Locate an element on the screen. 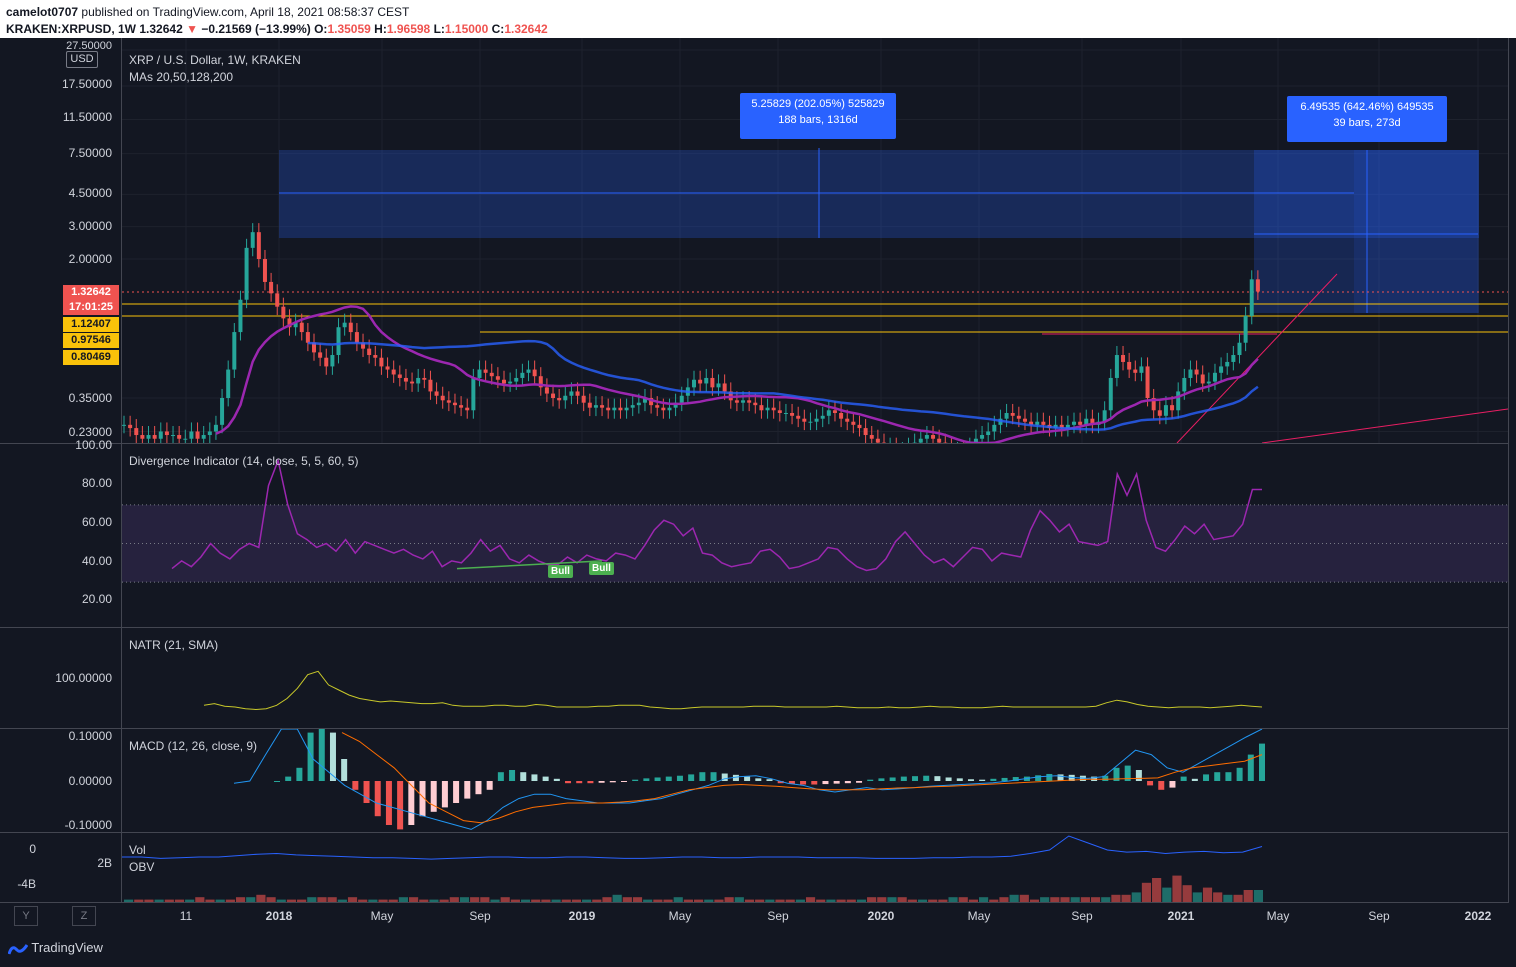 The image size is (1516, 967). macd-axis: 0.10000 0.00000 -0.10000 is located at coordinates (61, 780).